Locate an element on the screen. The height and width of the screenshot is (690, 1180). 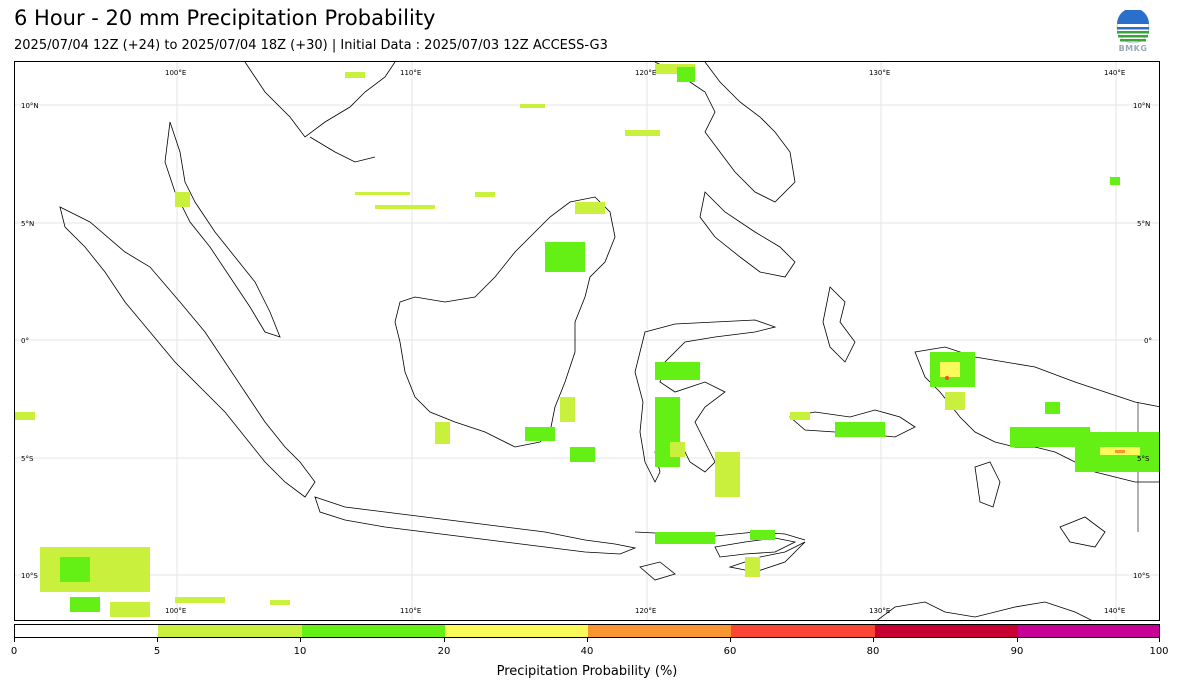
lon-label-top: 100°E is located at coordinates (175, 73).